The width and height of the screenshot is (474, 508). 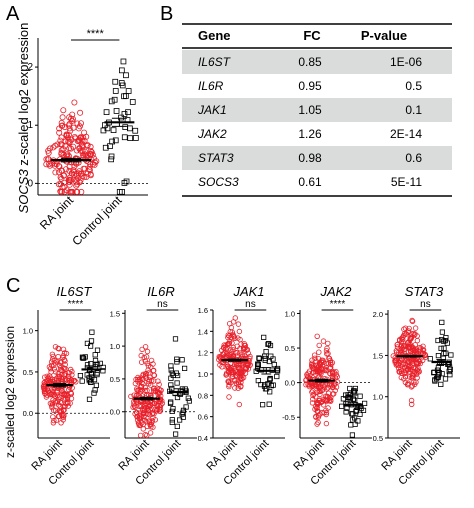 I want to click on table-header: FC, so click(x=312, y=35).